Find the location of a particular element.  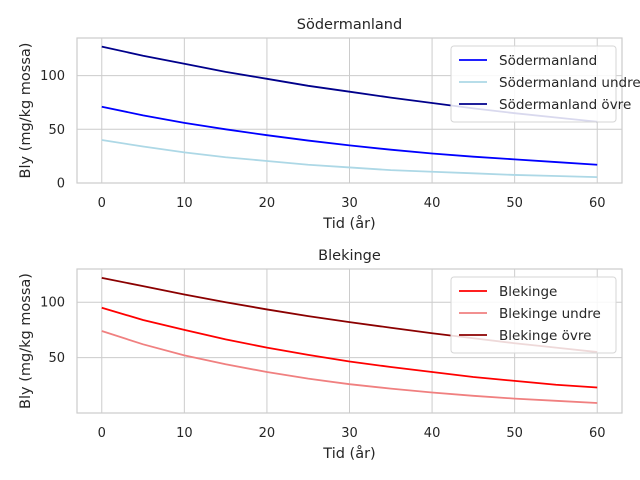

legend-label: Blekinge undre is located at coordinates (550, 314).